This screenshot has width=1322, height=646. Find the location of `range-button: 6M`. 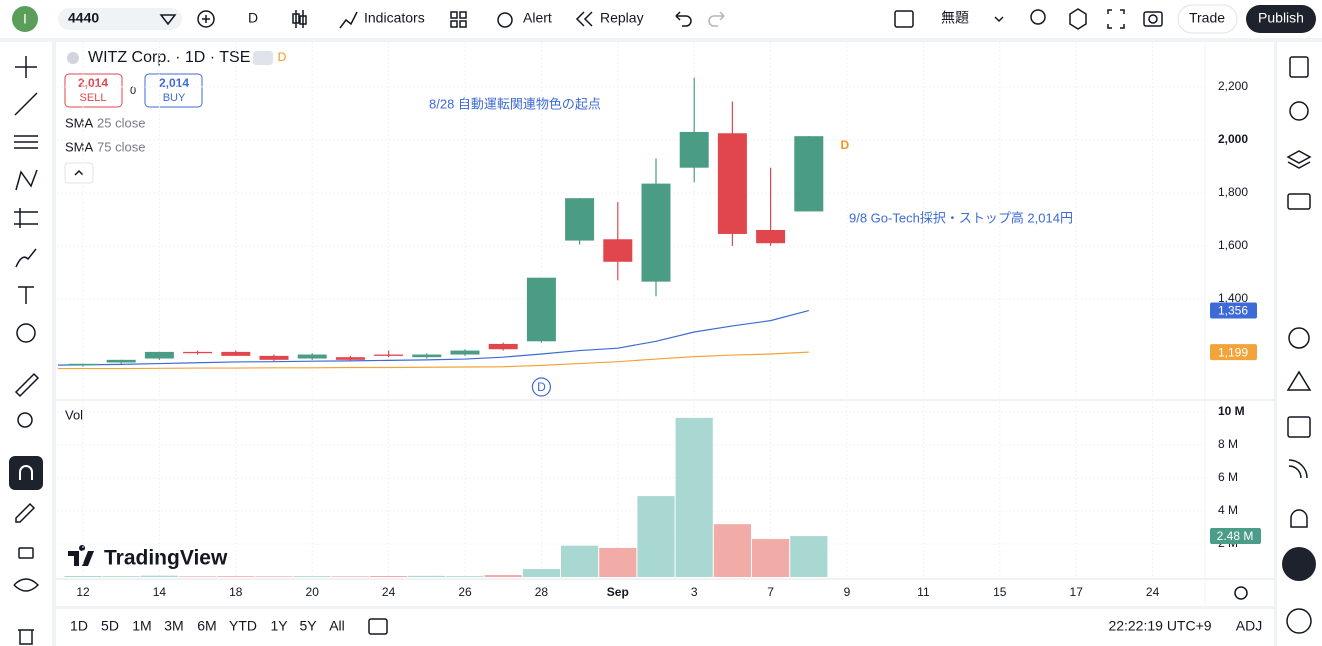

range-button: 6M is located at coordinates (206, 626).